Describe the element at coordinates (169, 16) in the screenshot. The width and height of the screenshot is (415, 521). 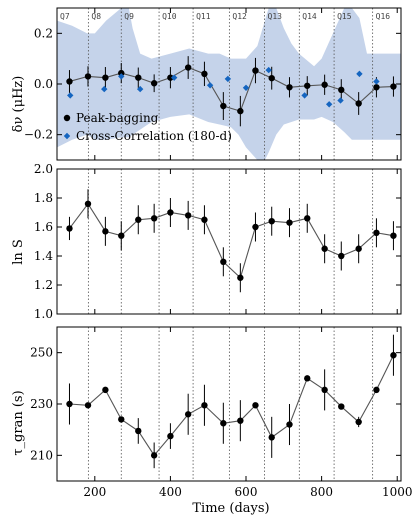
I see `quarter-label: Q10` at that location.